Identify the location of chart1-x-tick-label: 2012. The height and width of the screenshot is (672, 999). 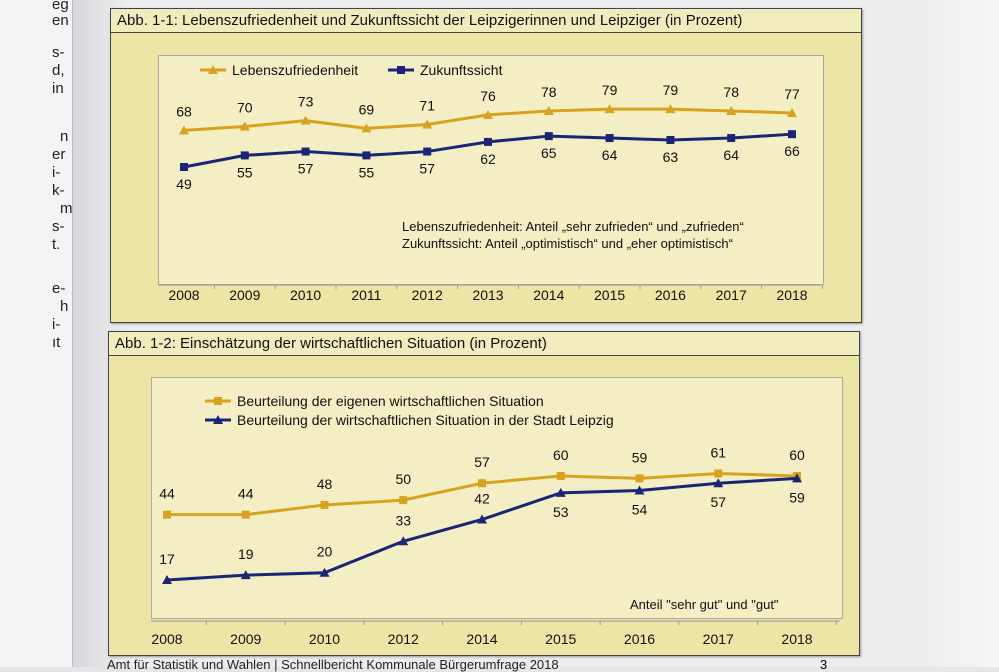
(427, 295).